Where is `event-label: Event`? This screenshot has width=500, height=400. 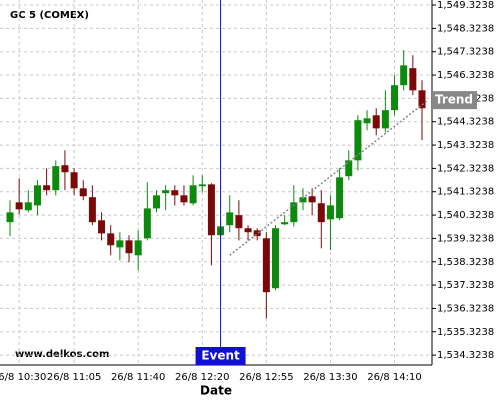
event-label: Event is located at coordinates (220, 356).